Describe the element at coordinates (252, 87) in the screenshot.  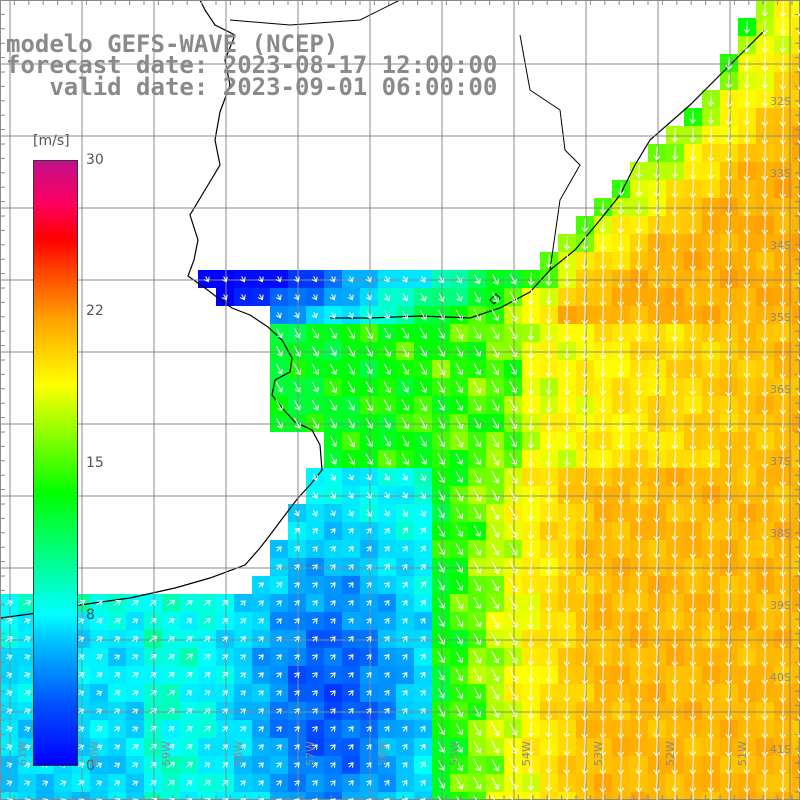
I see `valid-date: valid date: 2023-09-01 06:00:00` at that location.